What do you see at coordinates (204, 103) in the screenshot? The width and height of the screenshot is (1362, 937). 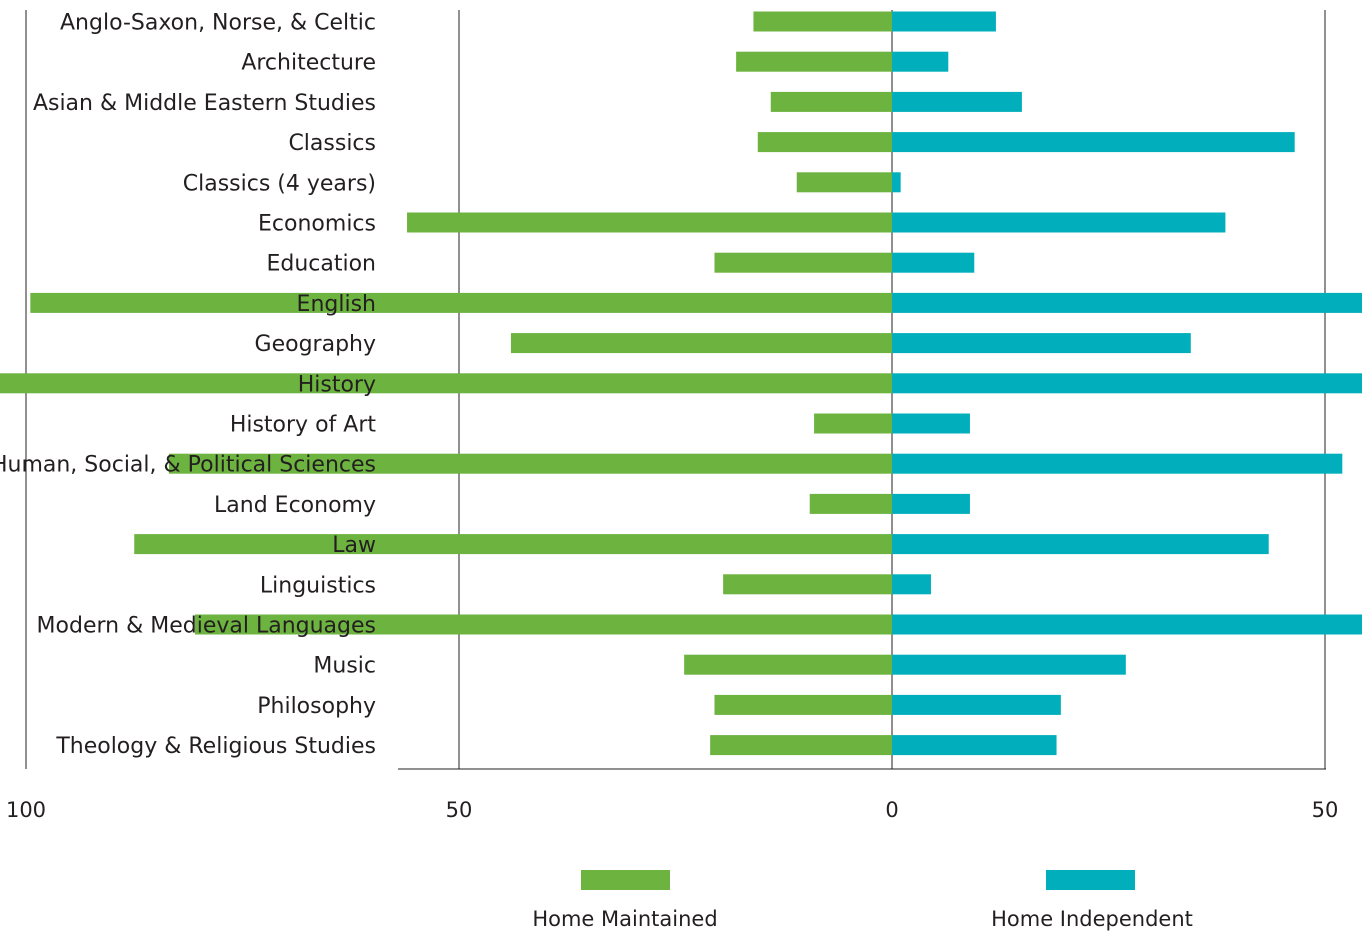 I see `category-label: Asian & Middle Eastern Studies` at bounding box center [204, 103].